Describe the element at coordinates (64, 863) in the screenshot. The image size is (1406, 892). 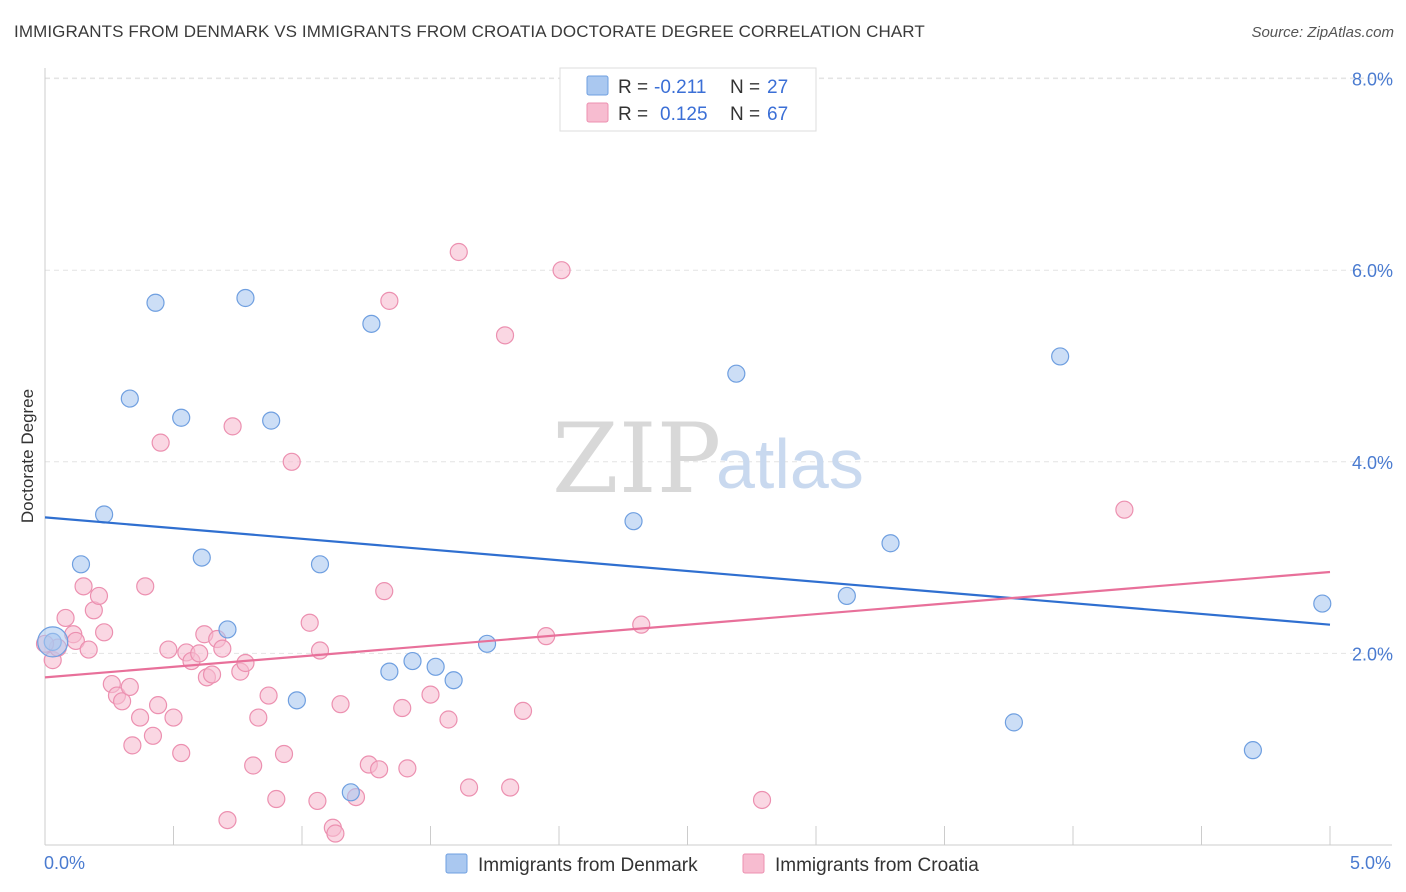
I see `x-tick-label-min: 0.0%` at that location.